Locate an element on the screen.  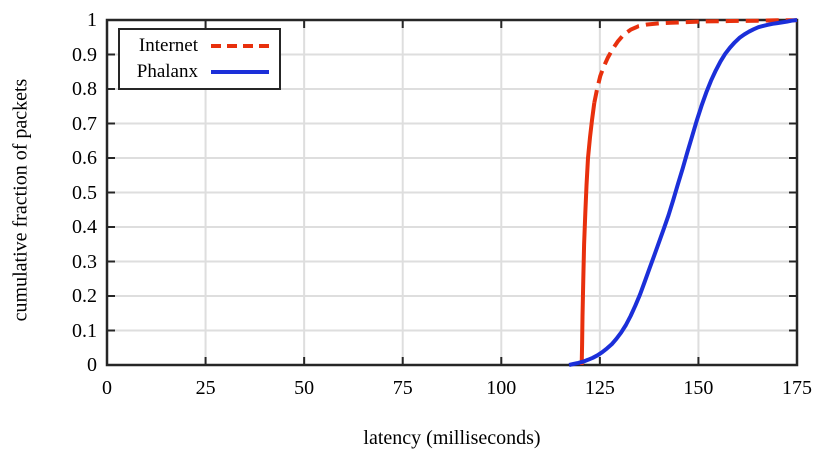
legend-label-internet: Internet is located at coordinates (168, 45).